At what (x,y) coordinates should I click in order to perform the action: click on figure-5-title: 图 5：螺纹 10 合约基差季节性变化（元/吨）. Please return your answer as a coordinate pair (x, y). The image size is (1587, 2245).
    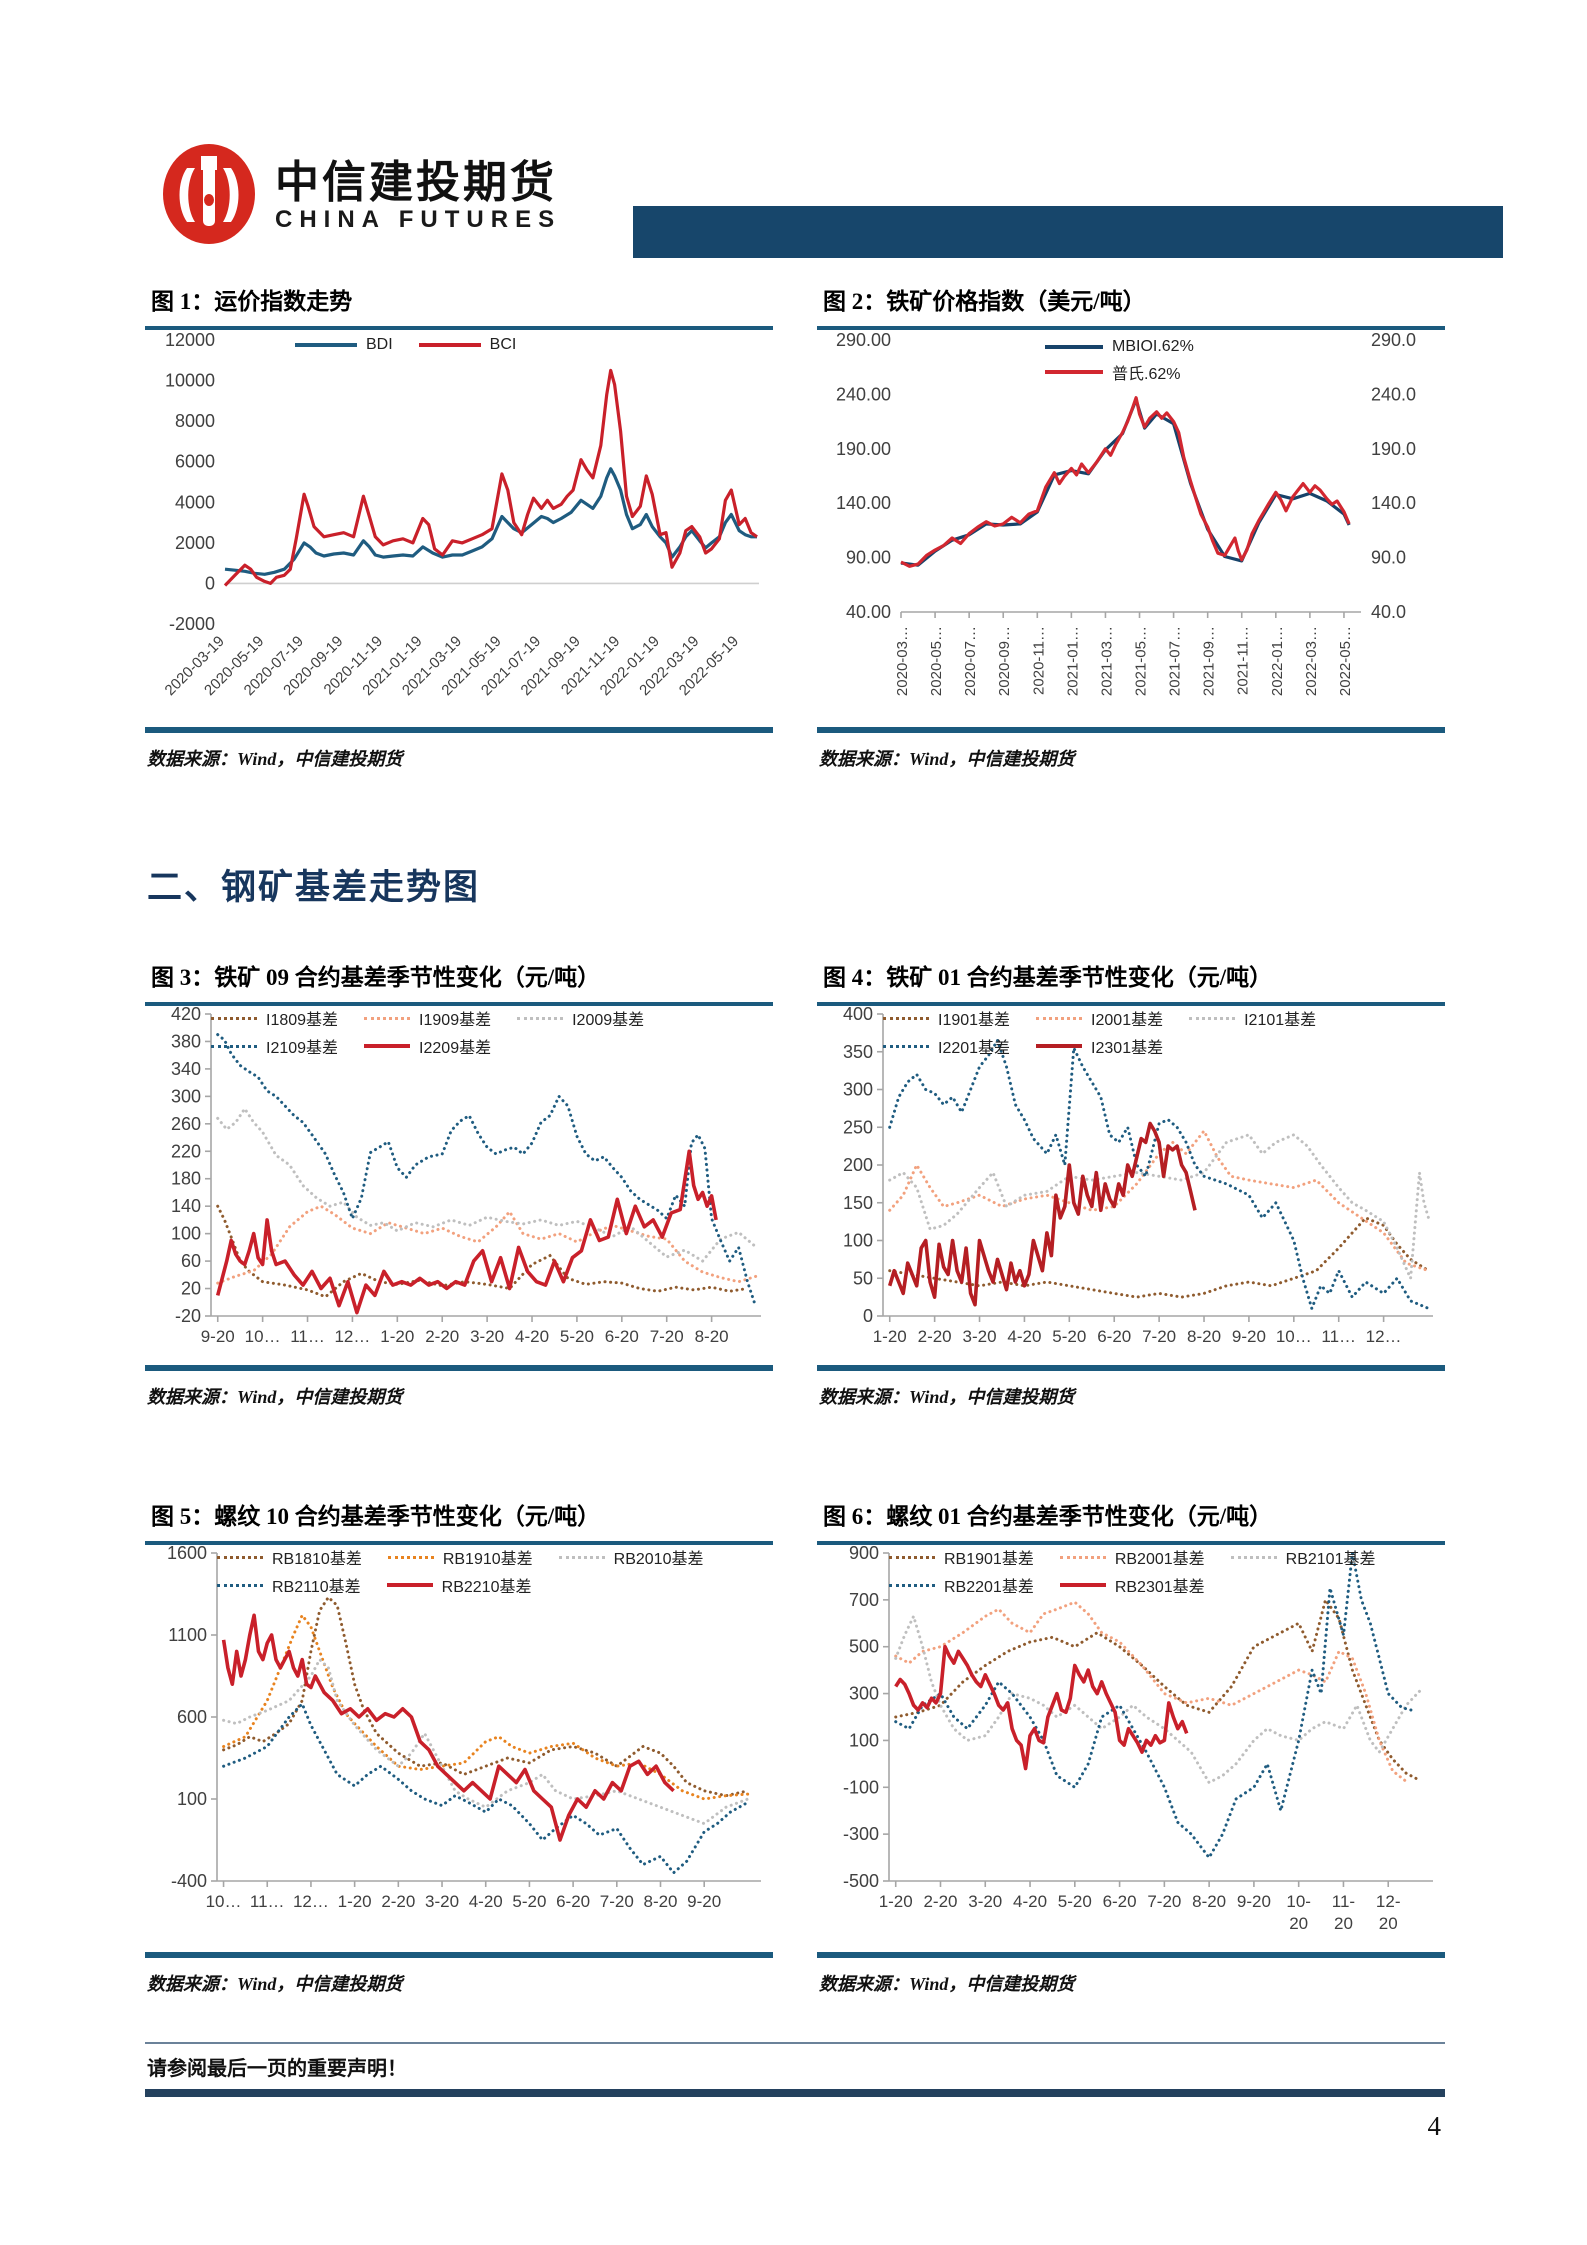
    Looking at the image, I should click on (376, 1516).